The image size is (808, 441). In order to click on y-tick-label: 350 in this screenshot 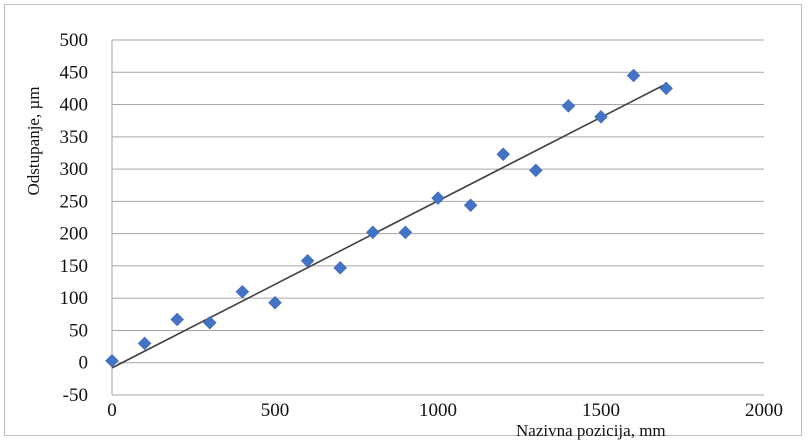, I will do `click(74, 137)`.